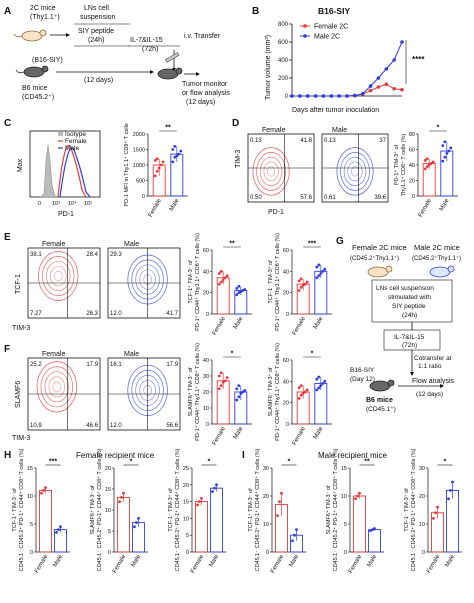 The height and width of the screenshot is (603, 474). I want to click on panel-letter-i: I, so click(243, 455).